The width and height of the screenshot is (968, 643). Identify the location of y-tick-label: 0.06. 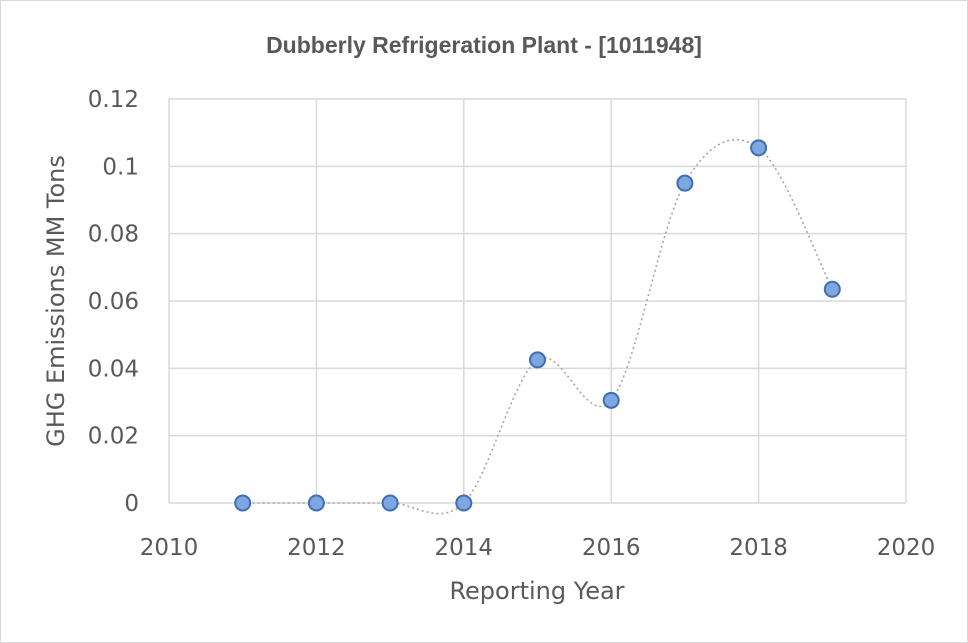
(113, 302).